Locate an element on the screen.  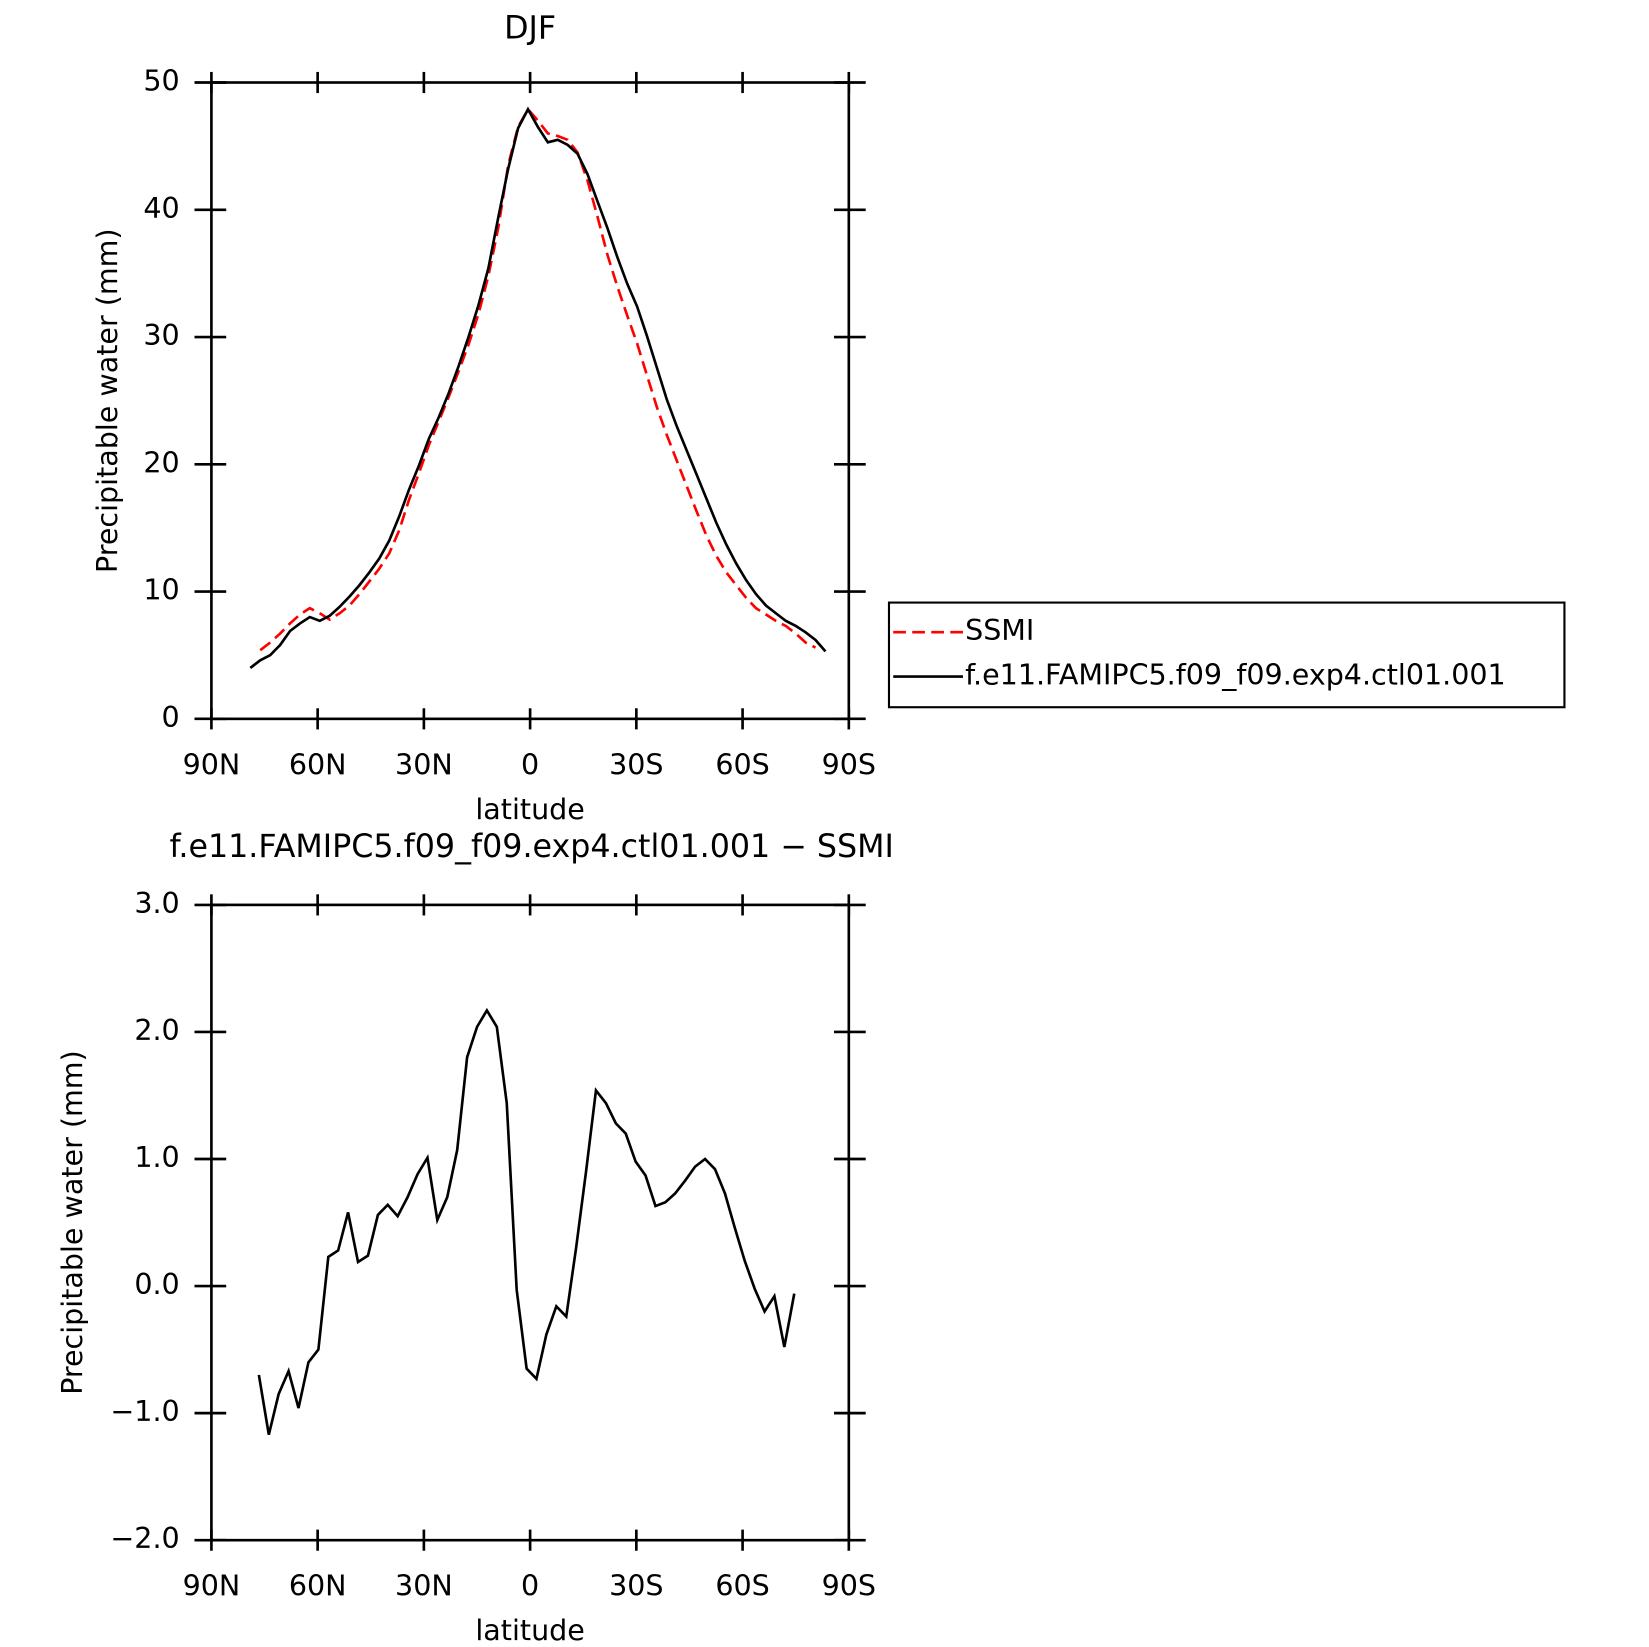
y-tick-label: 1.0 is located at coordinates (156, 1157).